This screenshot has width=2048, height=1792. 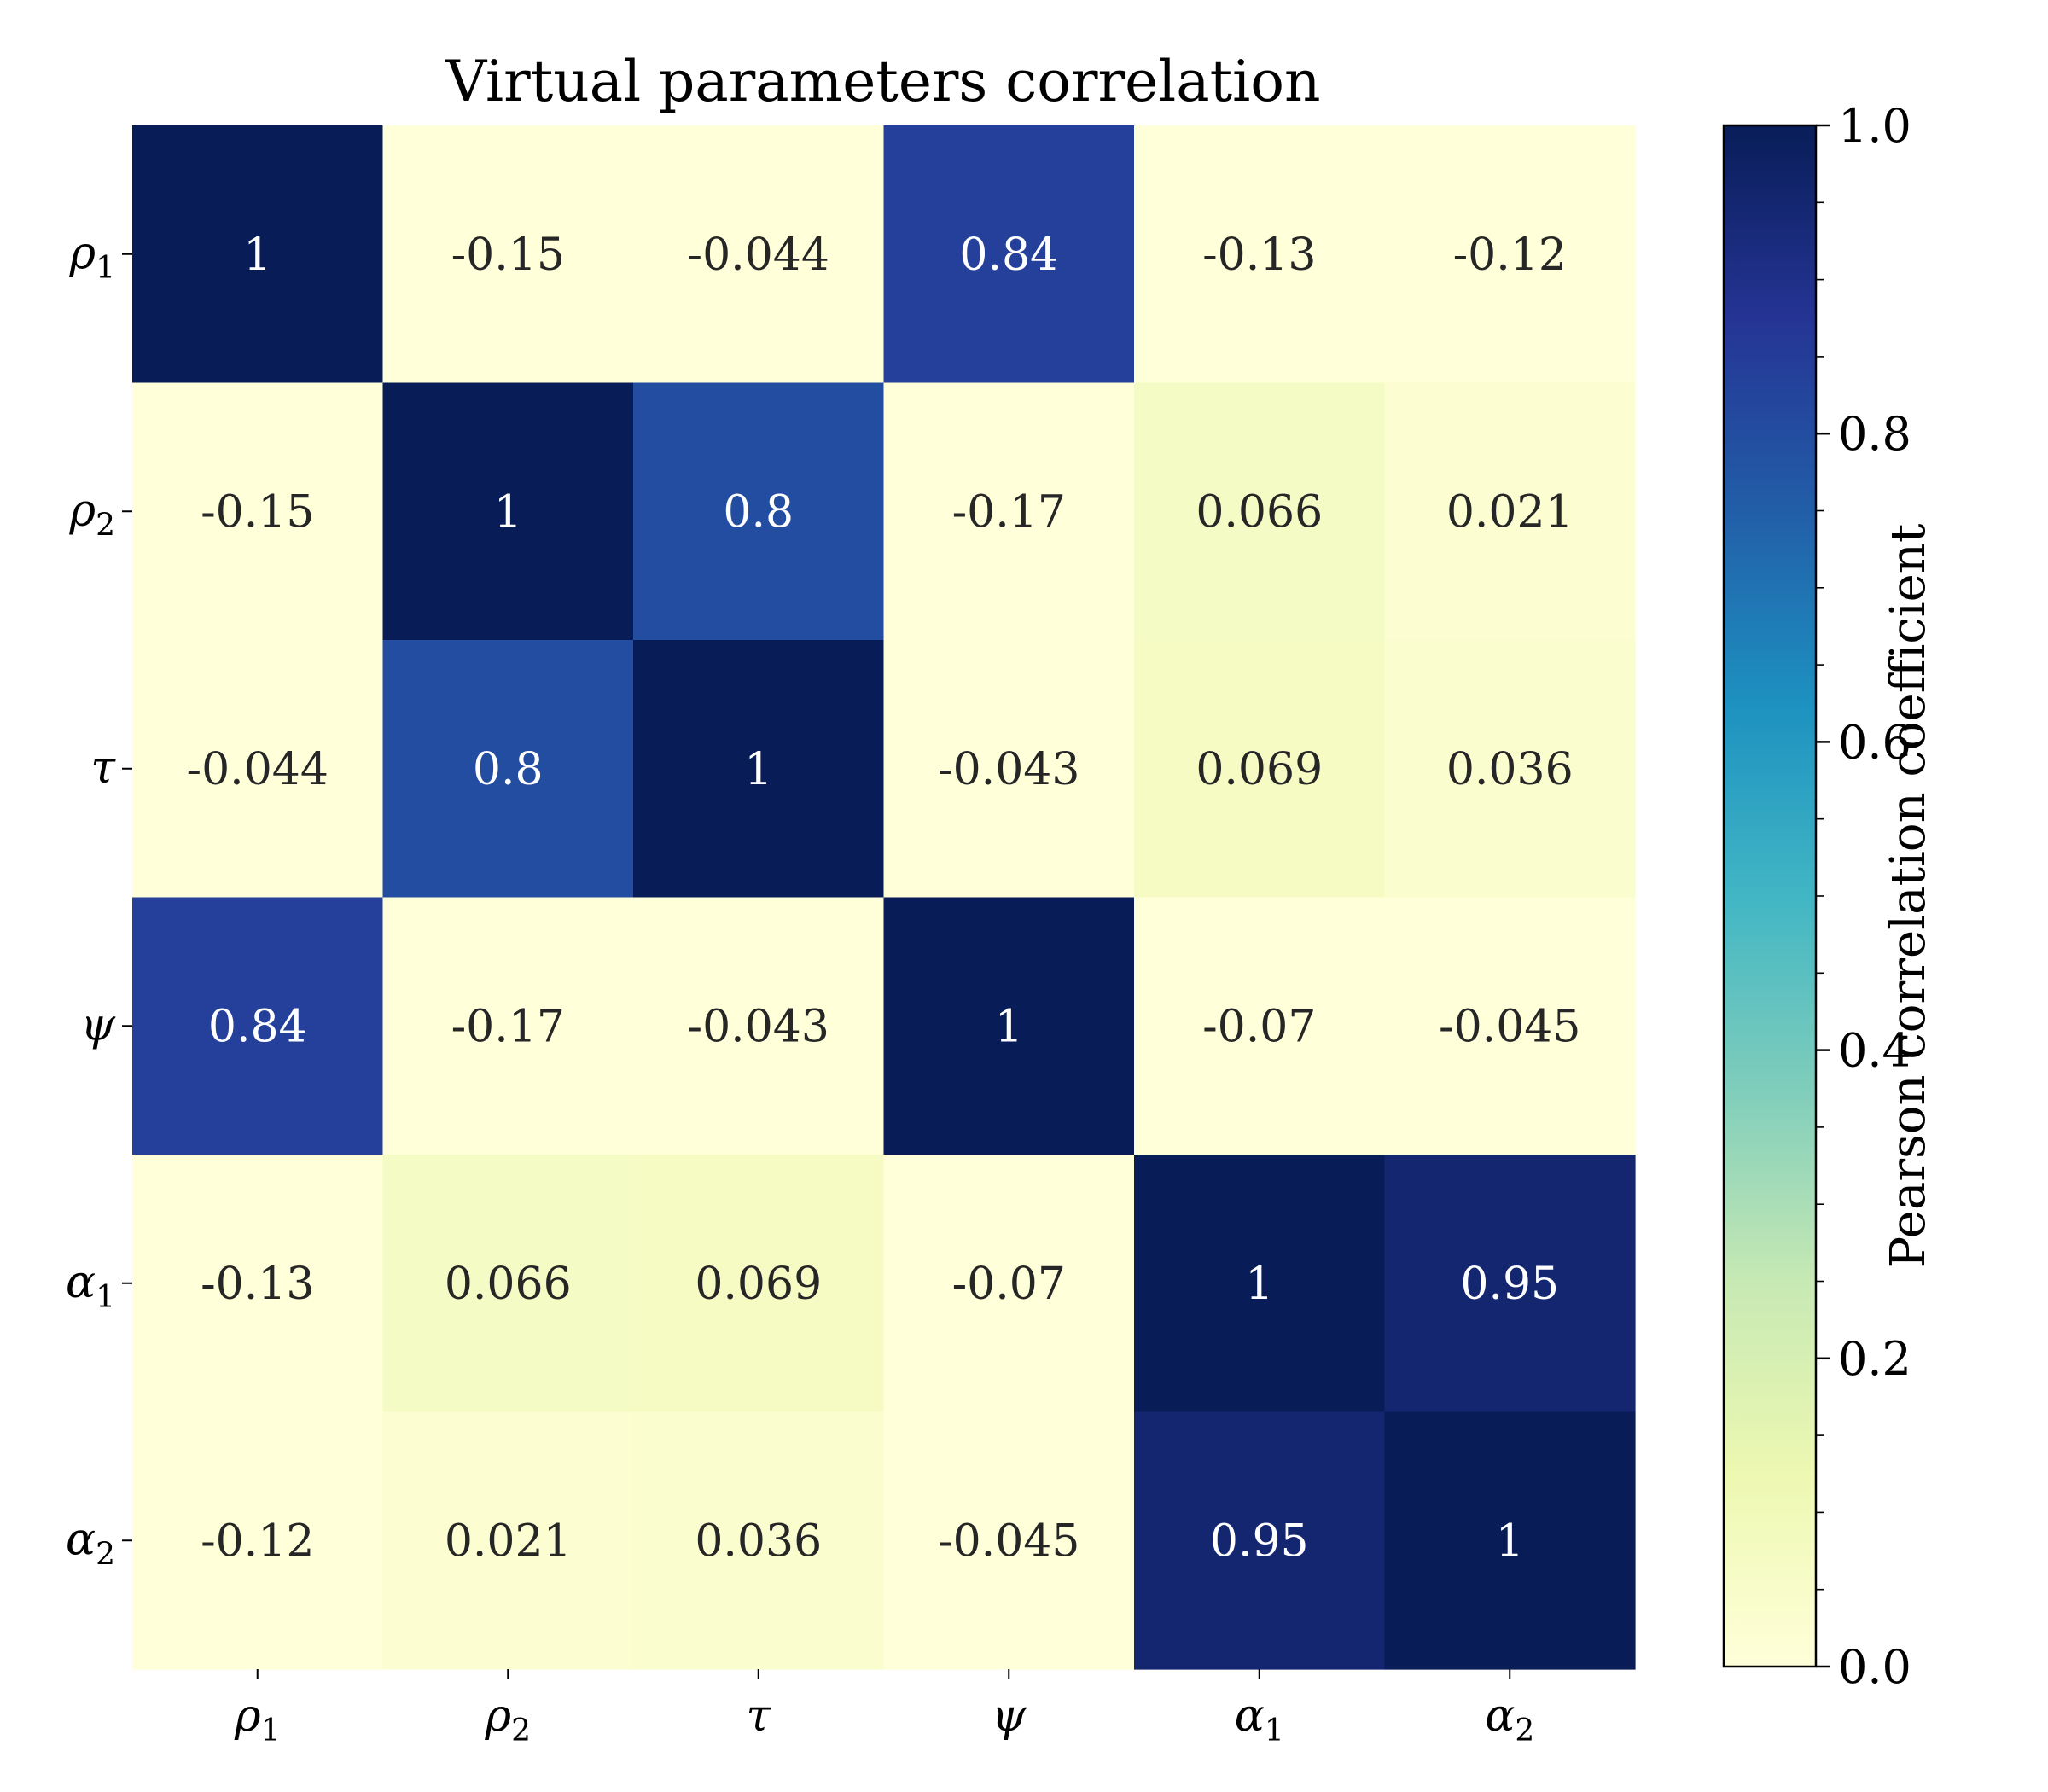 What do you see at coordinates (1875, 1667) in the screenshot?
I see `colorbar-tick-label: 0.0` at bounding box center [1875, 1667].